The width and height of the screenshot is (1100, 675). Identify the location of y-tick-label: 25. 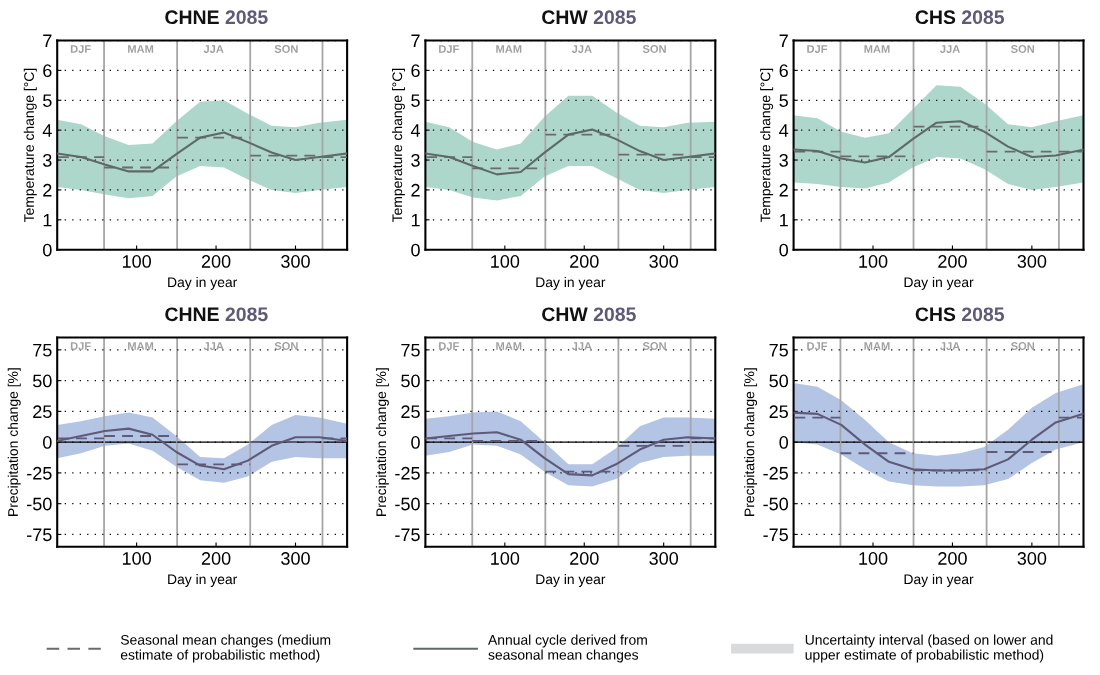
(778, 412).